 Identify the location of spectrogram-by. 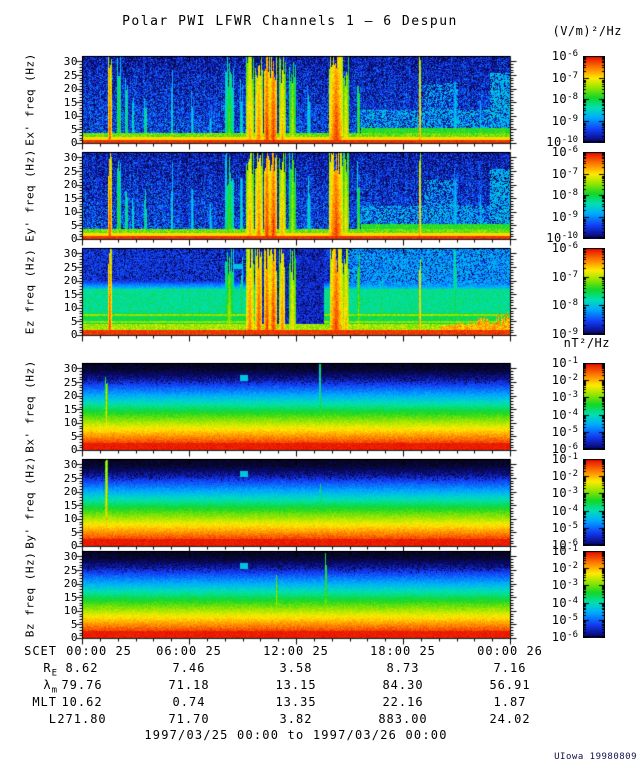
(296, 502).